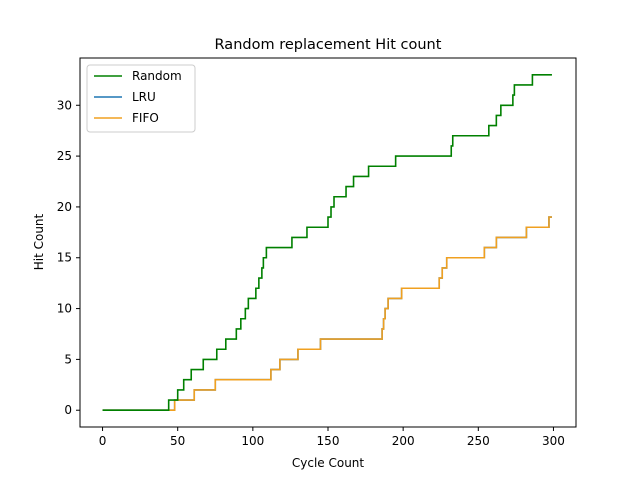 Image resolution: width=640 pixels, height=480 pixels. I want to click on y-axis-label: Hit Count, so click(39, 241).